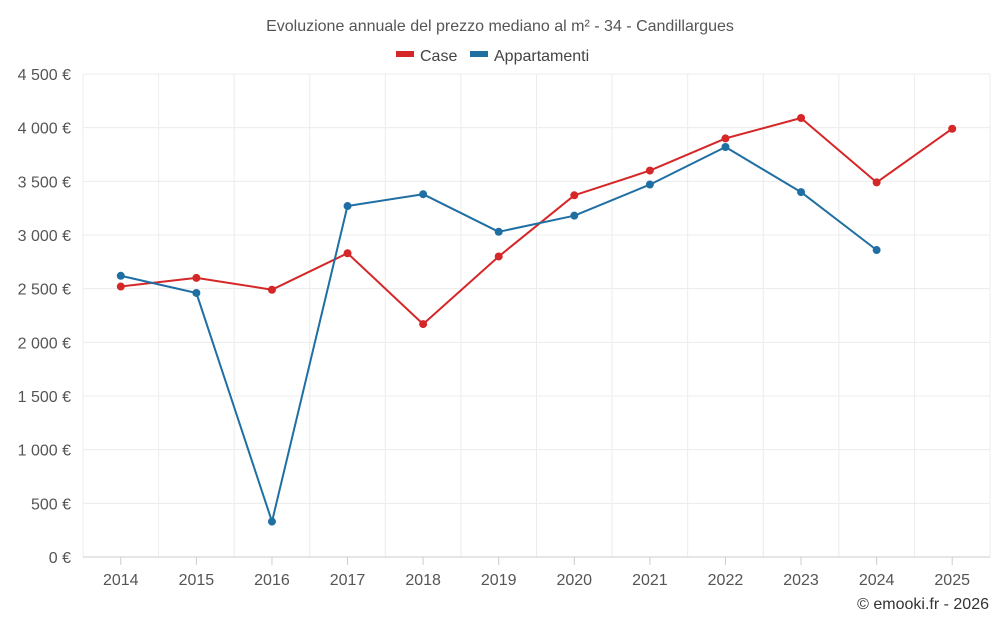 This screenshot has width=1000, height=625. What do you see at coordinates (44, 75) in the screenshot?
I see `y-tick-label: 4 500 €` at bounding box center [44, 75].